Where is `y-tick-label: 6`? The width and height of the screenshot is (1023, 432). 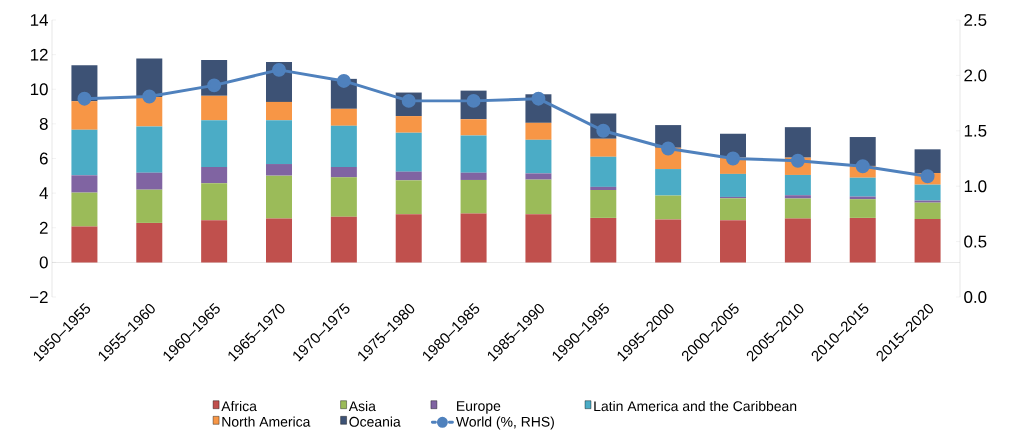 y-tick-label: 6 is located at coordinates (43, 158).